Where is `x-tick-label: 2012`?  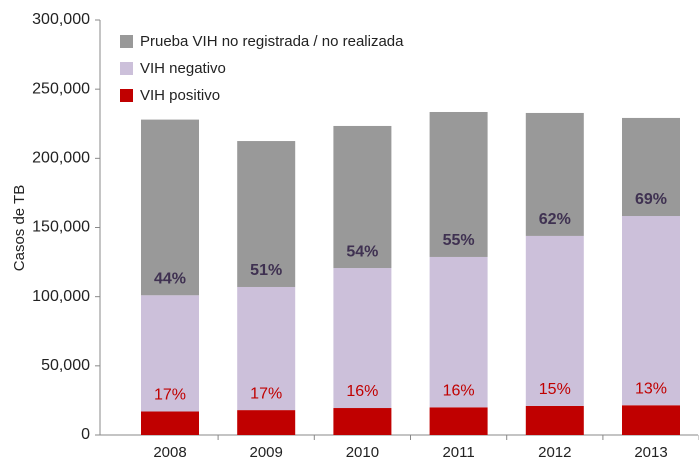 x-tick-label: 2012 is located at coordinates (554, 452).